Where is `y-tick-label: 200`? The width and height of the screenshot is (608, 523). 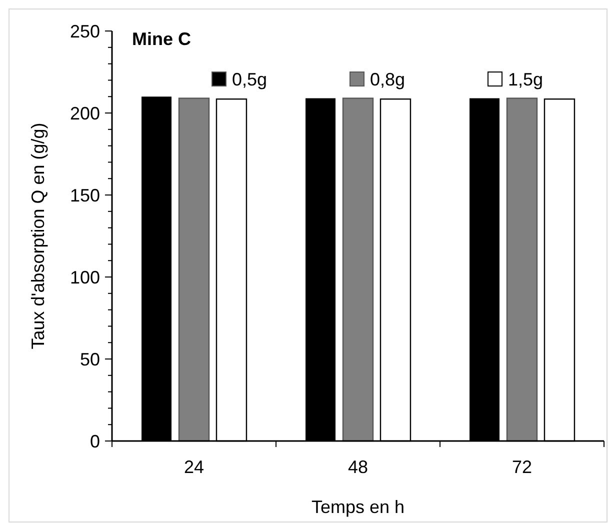 y-tick-label: 200 is located at coordinates (85, 113).